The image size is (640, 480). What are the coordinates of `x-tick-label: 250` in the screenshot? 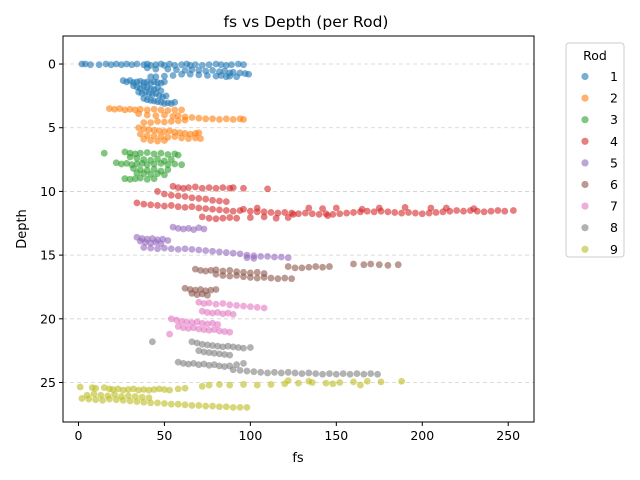 It's located at (508, 435).